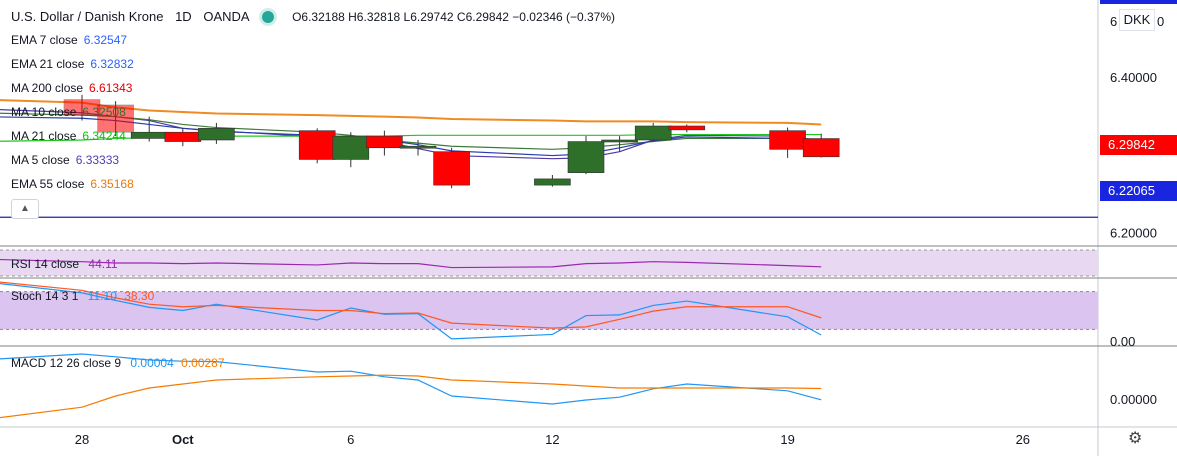 This screenshot has width=1177, height=456. Describe the element at coordinates (350, 439) in the screenshot. I see `time-tick-label: 6` at that location.